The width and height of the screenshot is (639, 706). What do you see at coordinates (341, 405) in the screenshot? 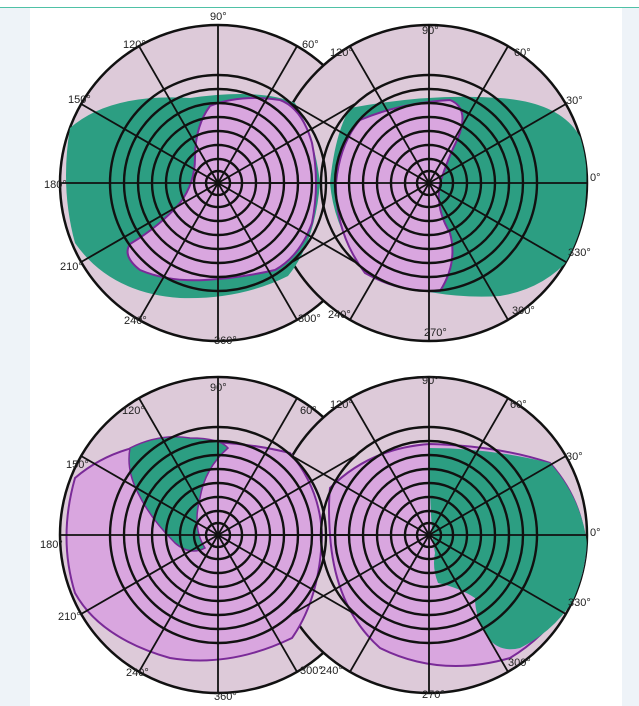
I see `br-label-120: 120°` at bounding box center [341, 405].